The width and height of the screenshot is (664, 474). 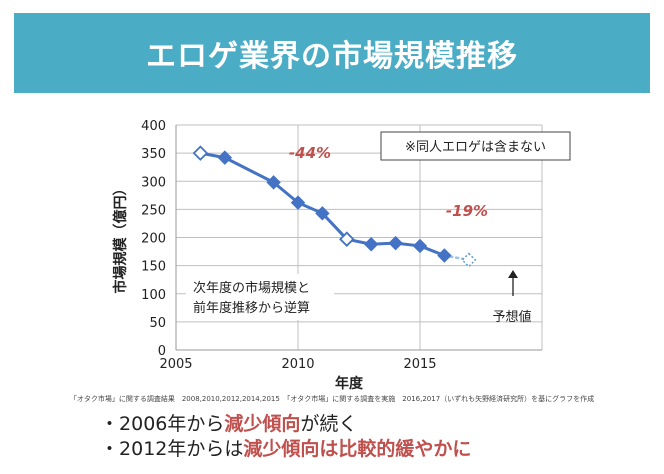 What do you see at coordinates (297, 364) in the screenshot?
I see `x-tick-label: 2010` at bounding box center [297, 364].